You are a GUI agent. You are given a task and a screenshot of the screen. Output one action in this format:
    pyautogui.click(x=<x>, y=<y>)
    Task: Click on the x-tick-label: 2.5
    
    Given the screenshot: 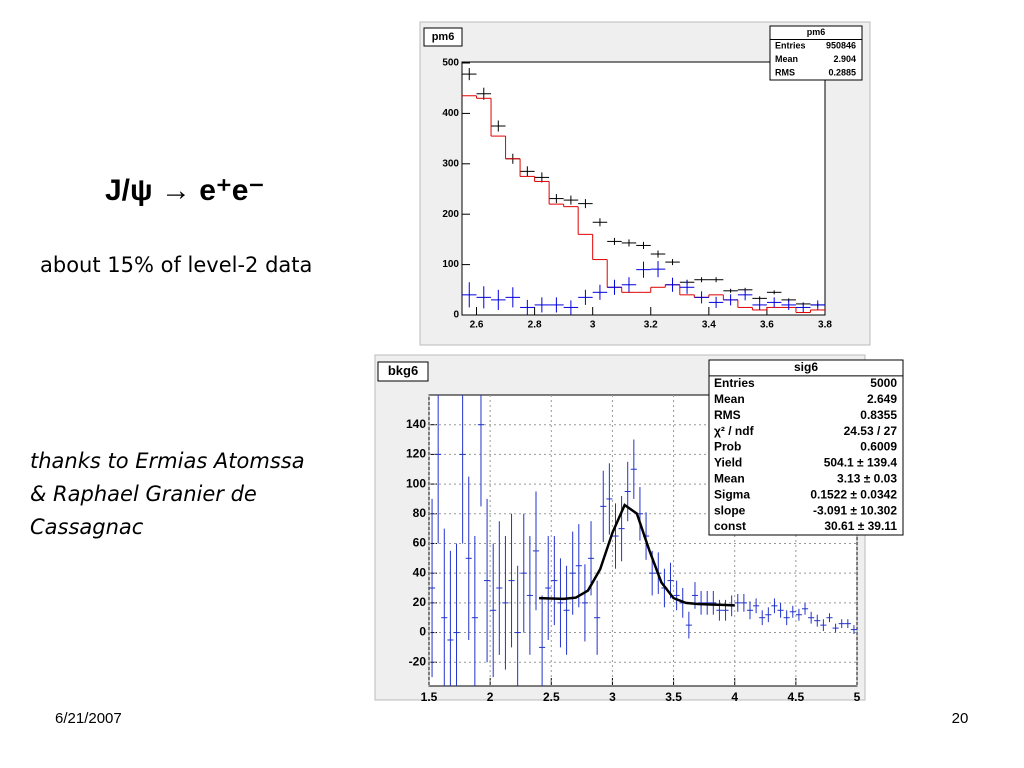 What is the action you would take?
    pyautogui.click(x=551, y=697)
    